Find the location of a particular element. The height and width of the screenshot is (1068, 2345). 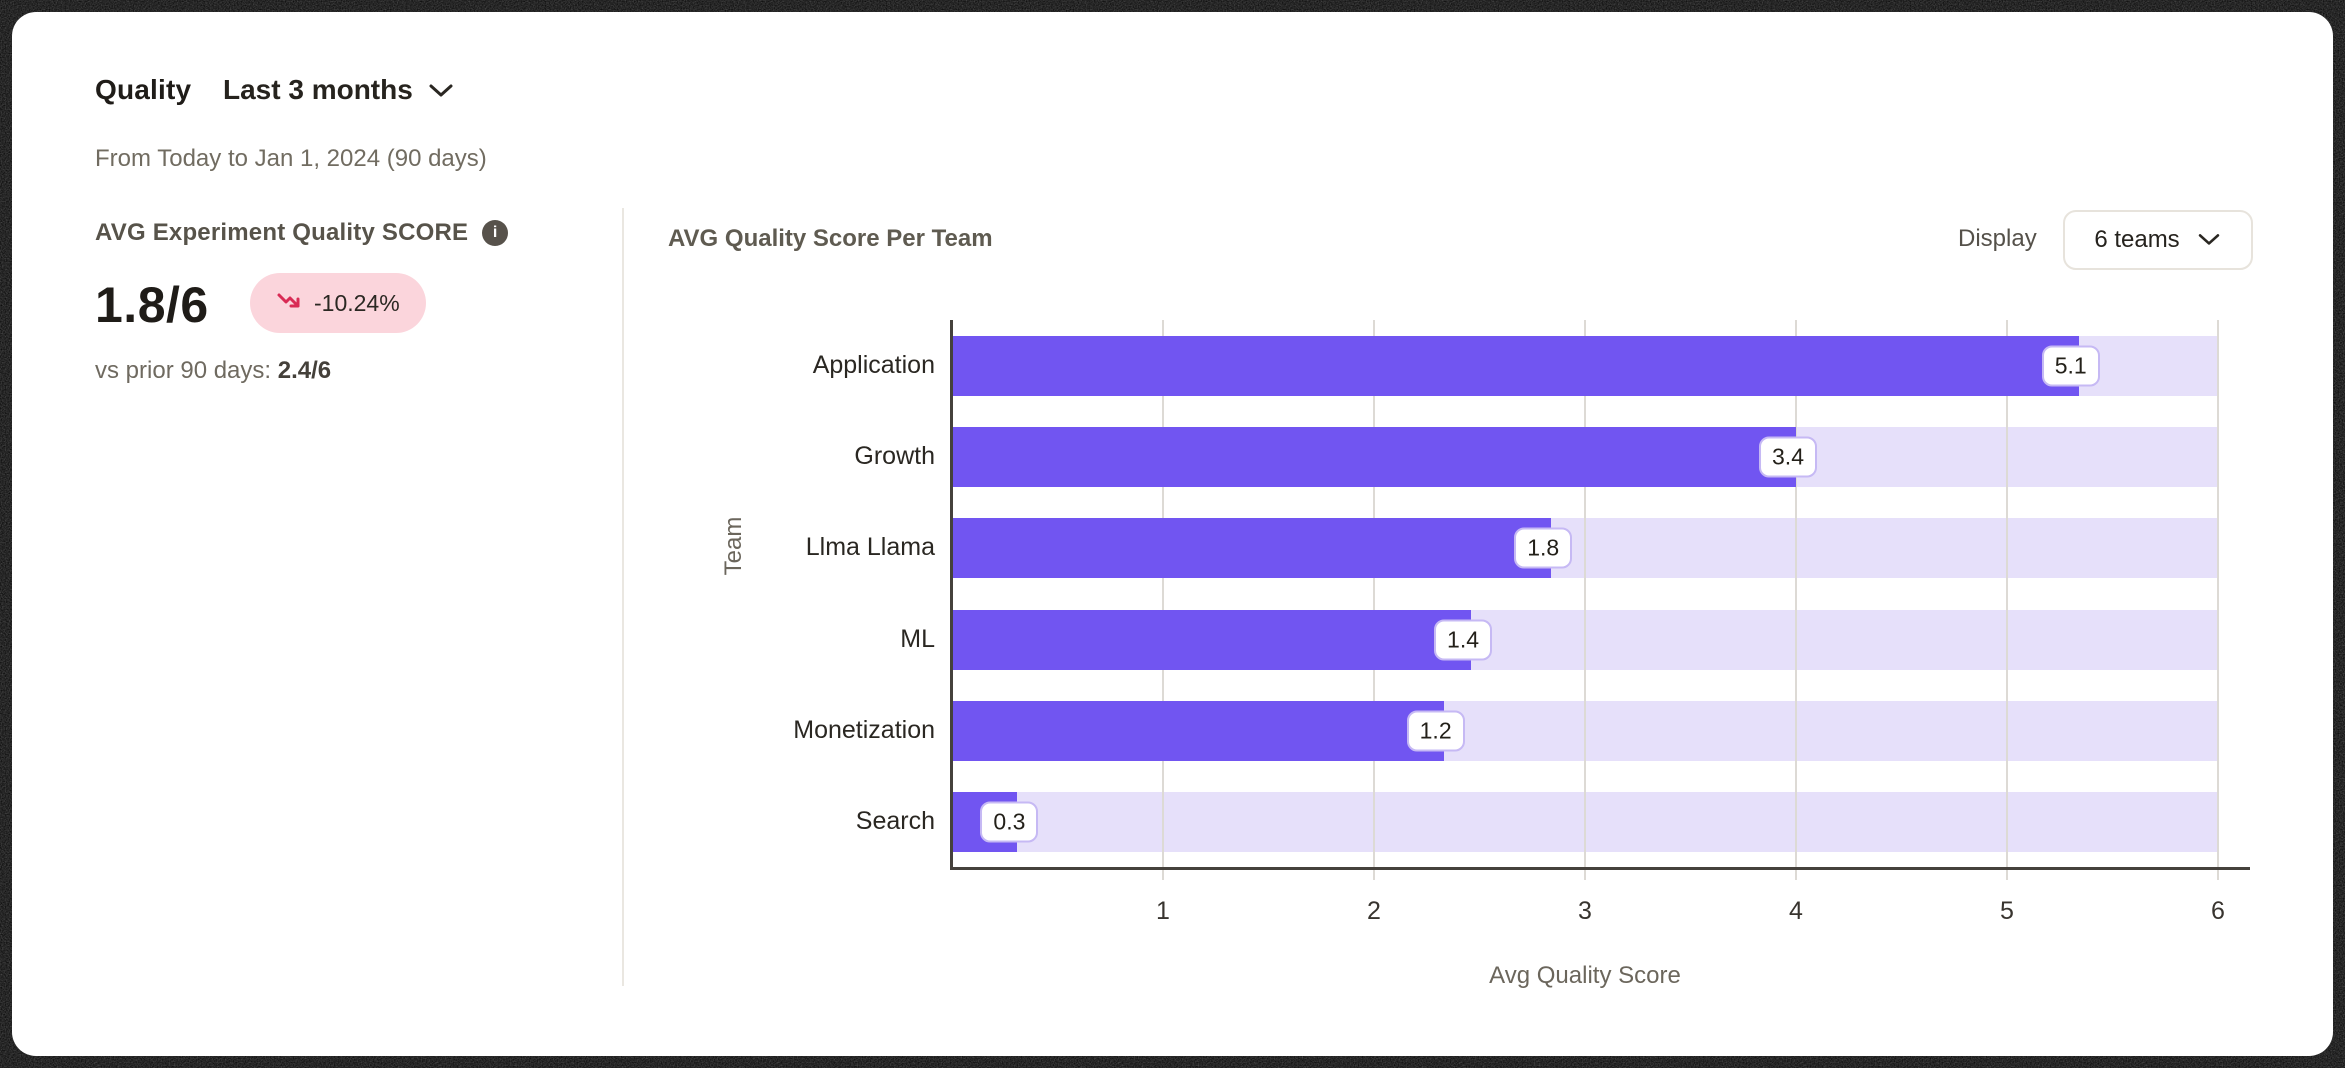

y-category-label: Application is located at coordinates (873, 364).